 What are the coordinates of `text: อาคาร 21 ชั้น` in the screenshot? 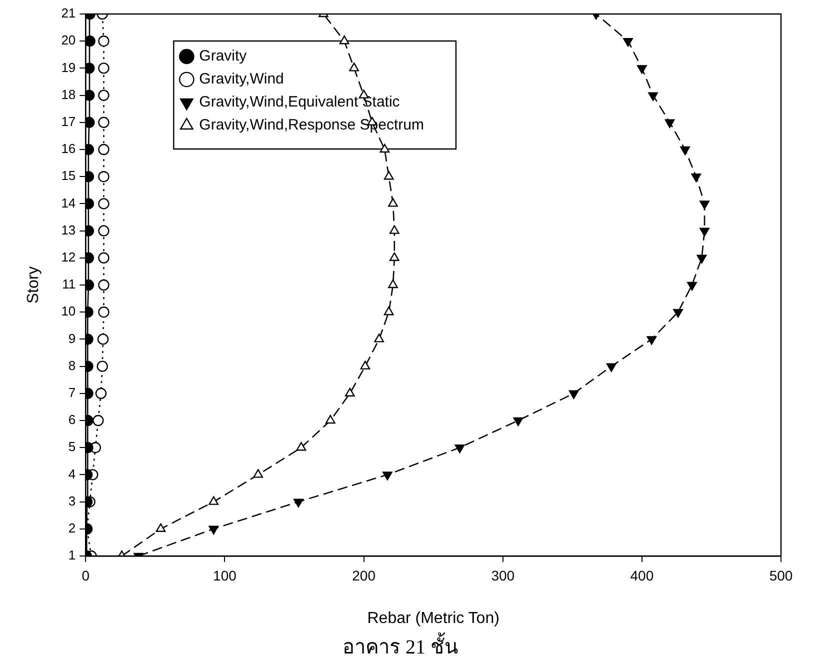 It's located at (400, 645).